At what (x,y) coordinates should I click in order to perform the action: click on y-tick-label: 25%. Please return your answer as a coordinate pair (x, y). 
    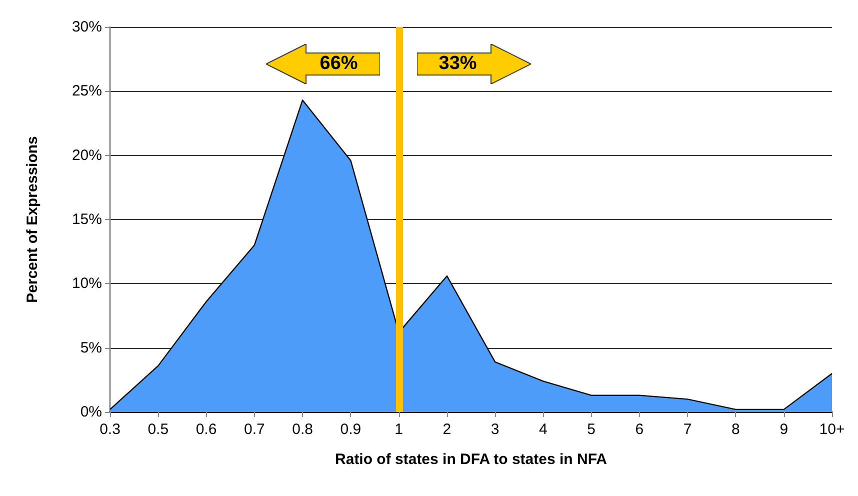
    Looking at the image, I should click on (87, 91).